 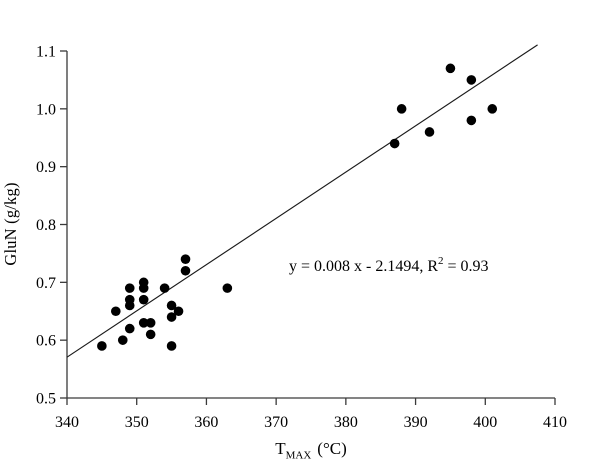 I want to click on x-axis-label-base: T, so click(x=280, y=448).